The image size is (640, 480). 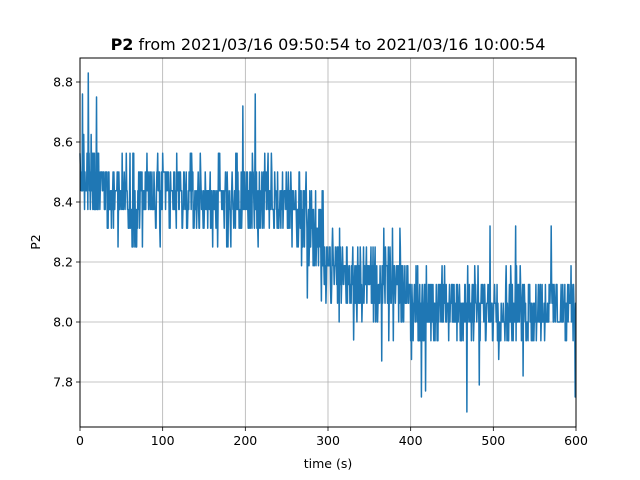 I want to click on y-tick-label-8.8: 8.8, so click(x=63, y=82).